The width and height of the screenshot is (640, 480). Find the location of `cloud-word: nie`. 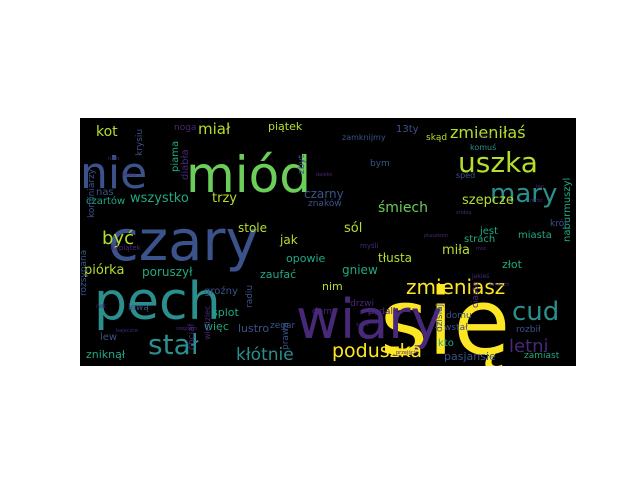

cloud-word: nie is located at coordinates (113, 173).